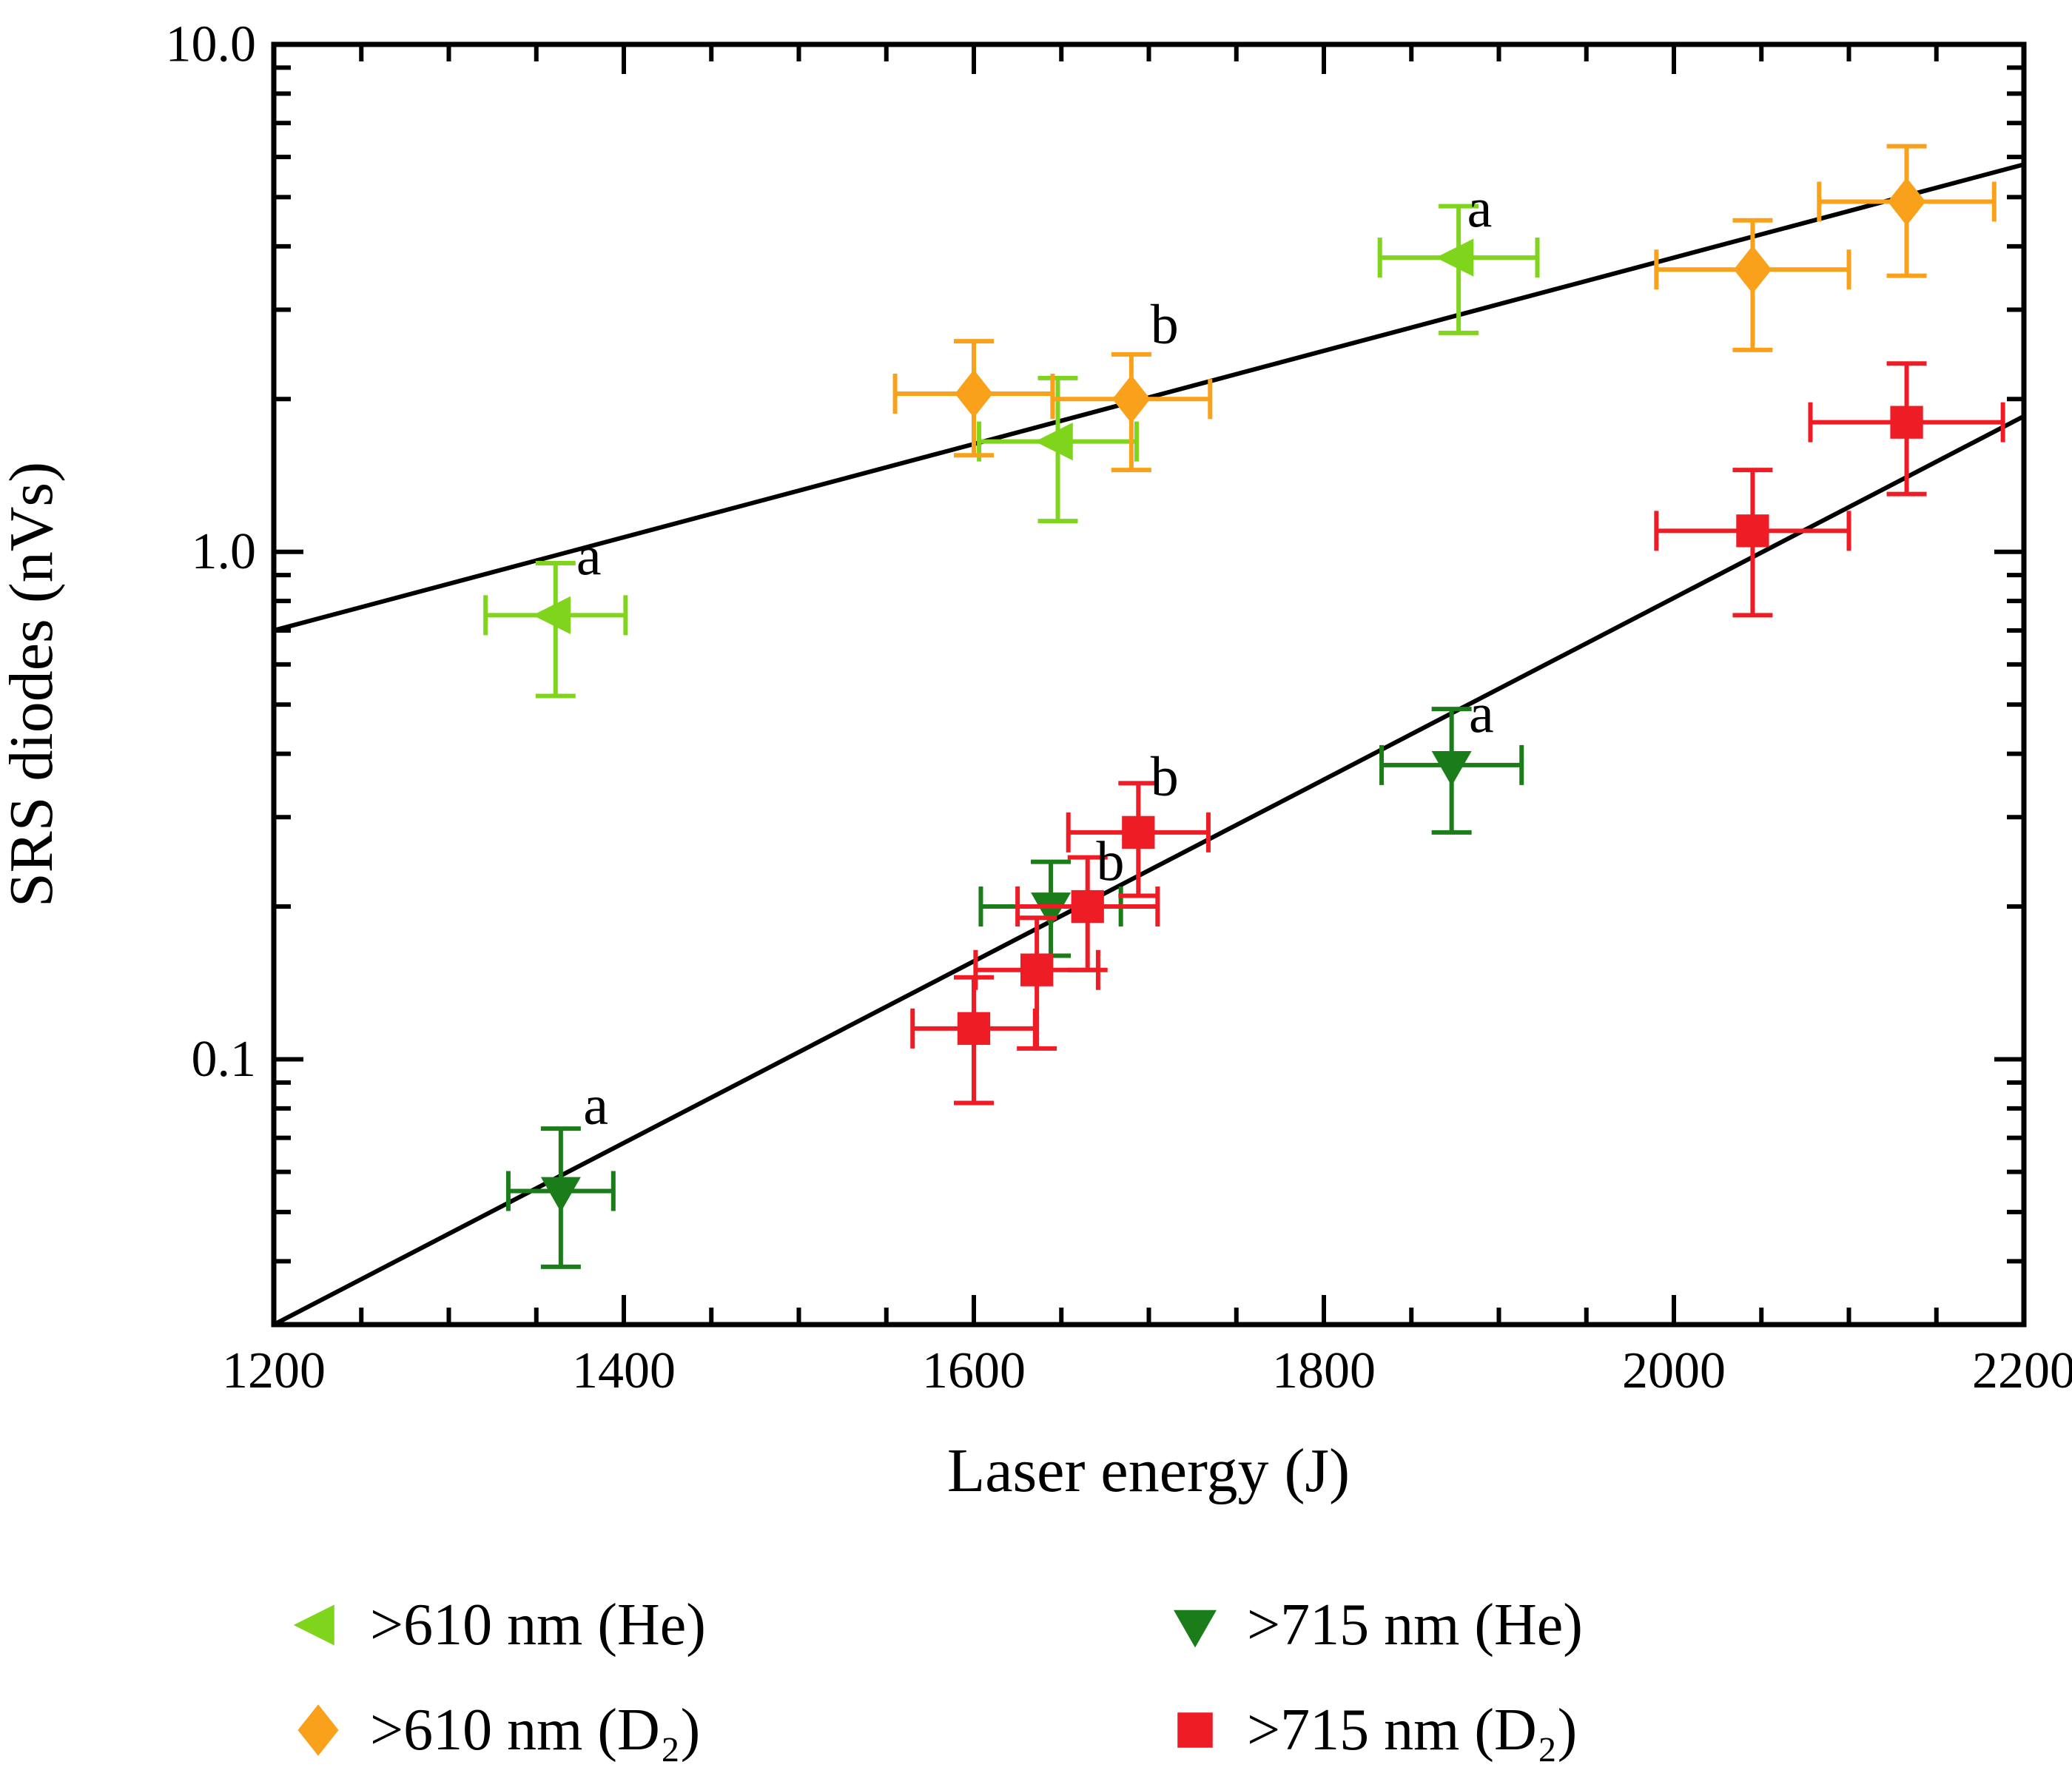  What do you see at coordinates (1674, 1370) in the screenshot?
I see `x-tick-label: 2000` at bounding box center [1674, 1370].